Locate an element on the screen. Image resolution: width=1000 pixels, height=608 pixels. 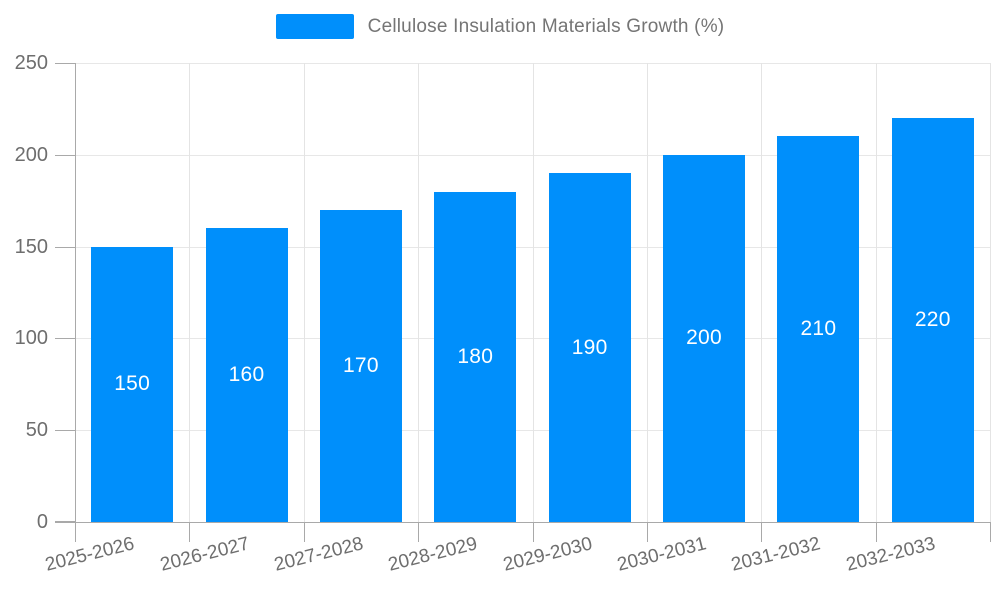
bar-value-label: 180 is located at coordinates (475, 356).